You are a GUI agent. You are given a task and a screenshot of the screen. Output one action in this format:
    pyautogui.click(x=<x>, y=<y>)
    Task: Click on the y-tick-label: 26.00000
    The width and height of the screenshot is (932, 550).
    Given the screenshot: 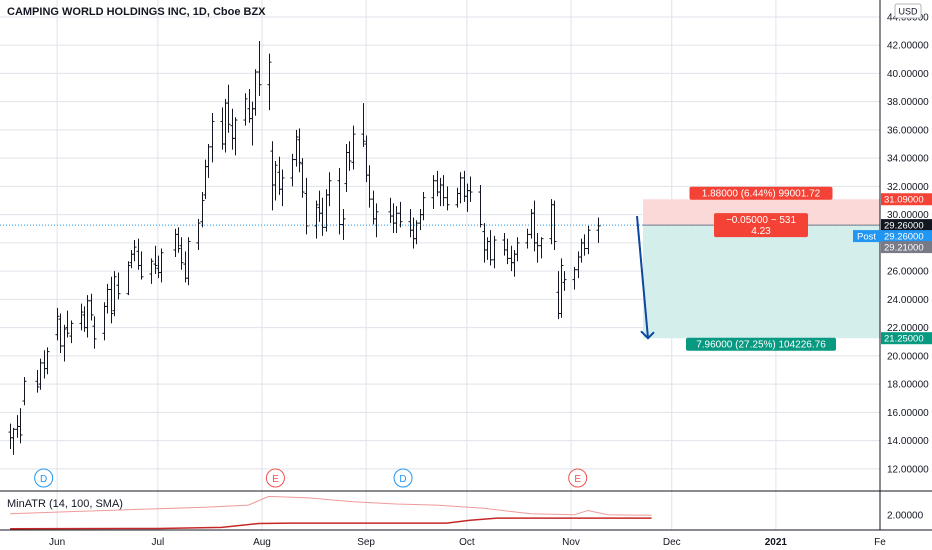 What is the action you would take?
    pyautogui.click(x=908, y=272)
    